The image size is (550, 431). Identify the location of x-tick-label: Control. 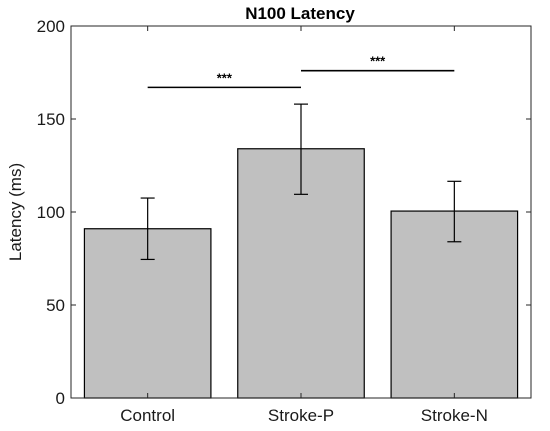
(147, 415).